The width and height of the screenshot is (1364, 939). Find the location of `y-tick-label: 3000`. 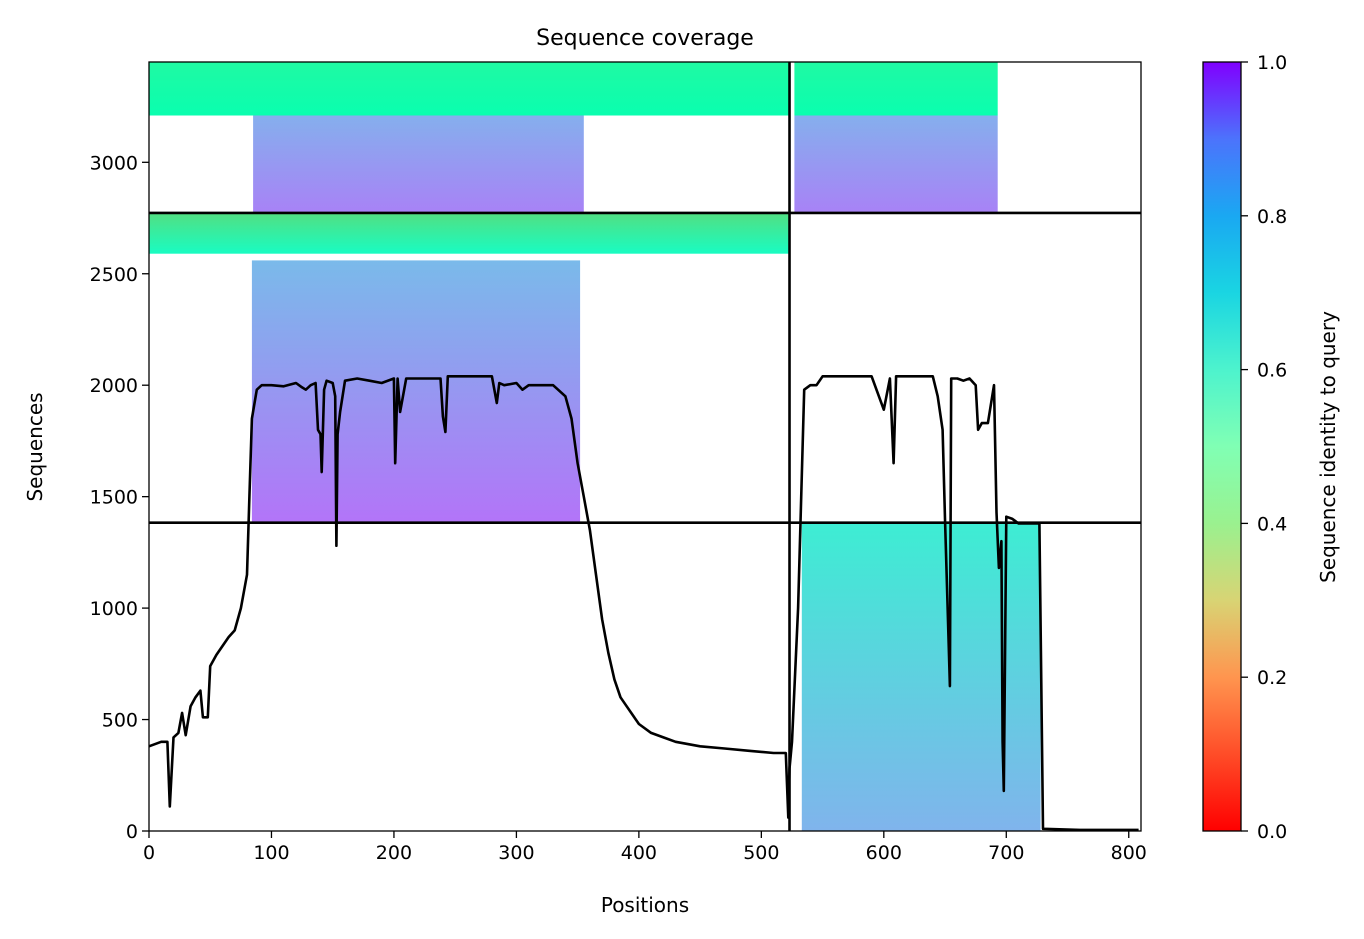

y-tick-label: 3000 is located at coordinates (114, 163).